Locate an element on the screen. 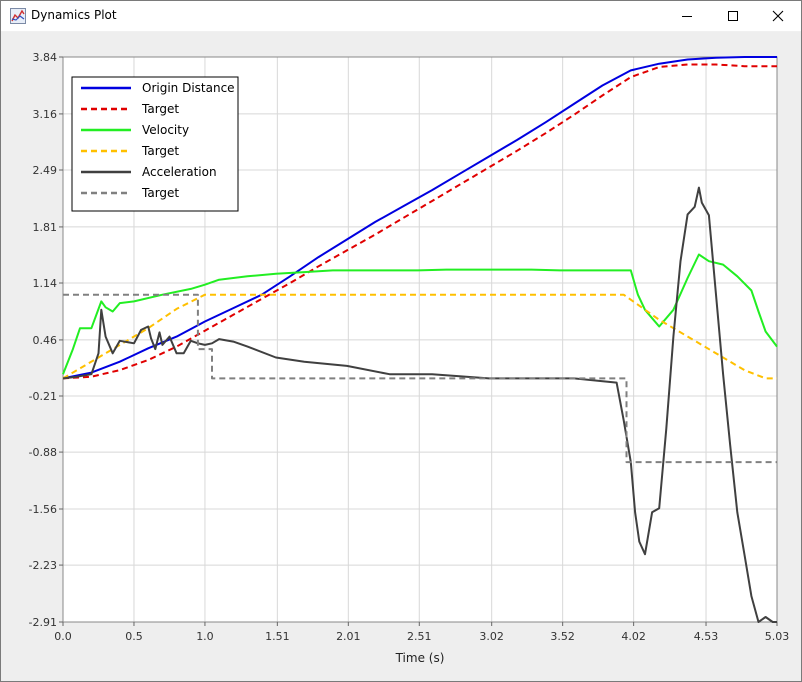 Image resolution: width=802 pixels, height=682 pixels. legend-label: Velocity is located at coordinates (165, 130).